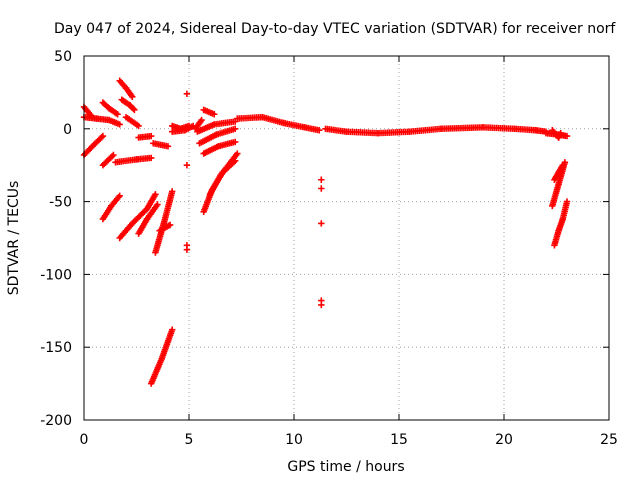 The image size is (640, 480). I want to click on x-tick-label: 20, so click(504, 440).